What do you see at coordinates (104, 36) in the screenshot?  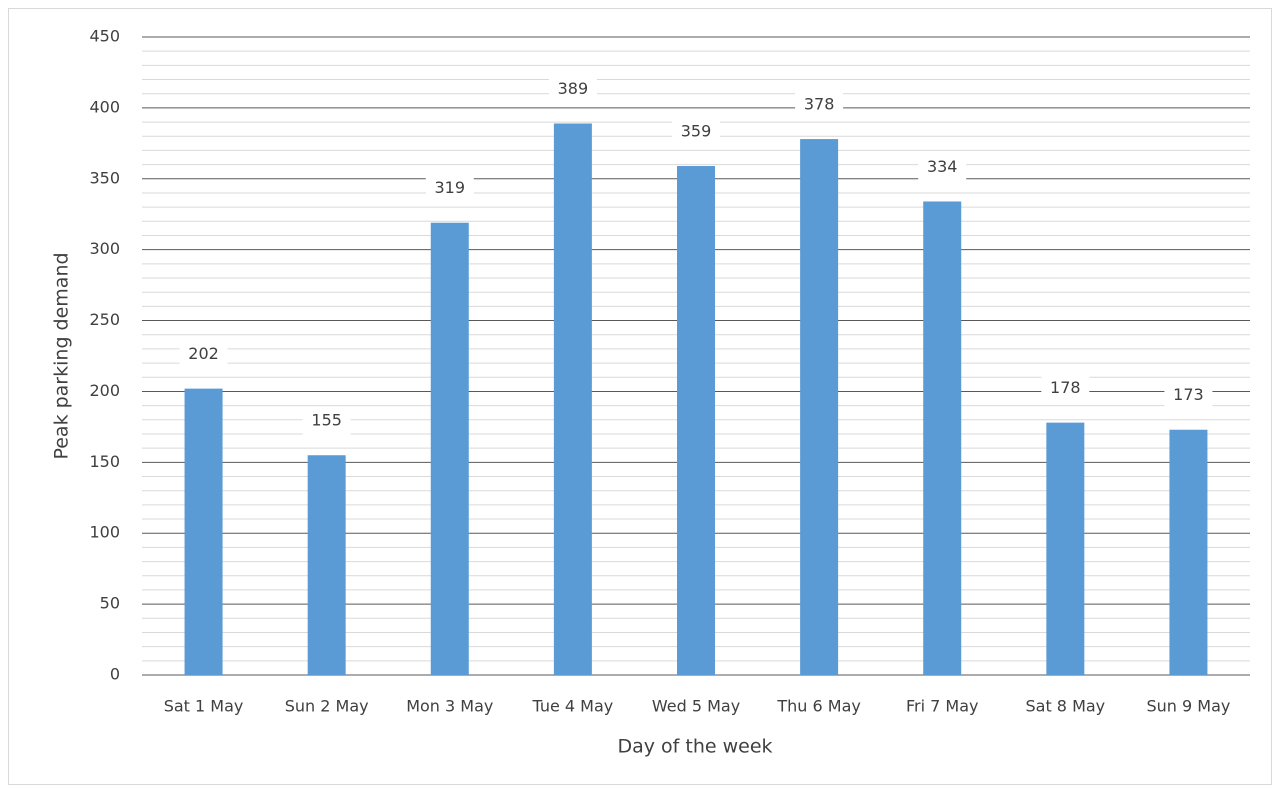 I see `y-tick-label: 450` at bounding box center [104, 36].